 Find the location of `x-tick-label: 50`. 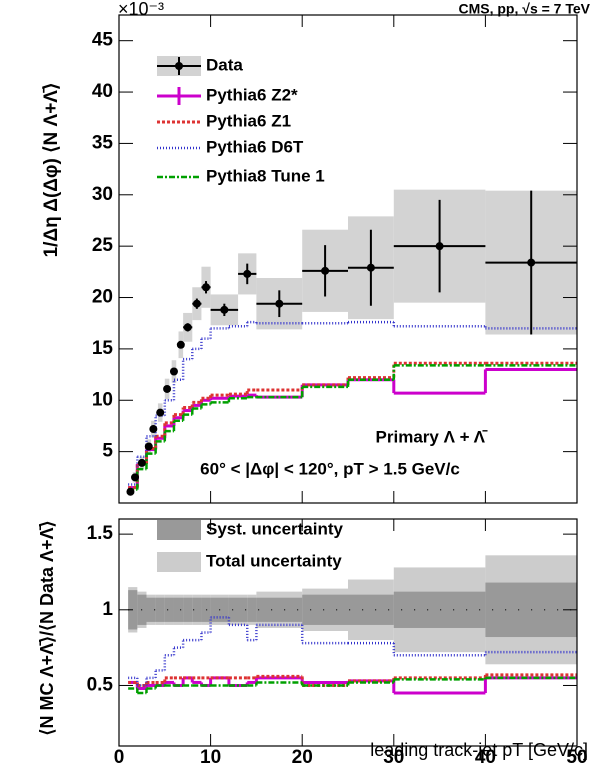

x-tick-label: 50 is located at coordinates (576, 757).